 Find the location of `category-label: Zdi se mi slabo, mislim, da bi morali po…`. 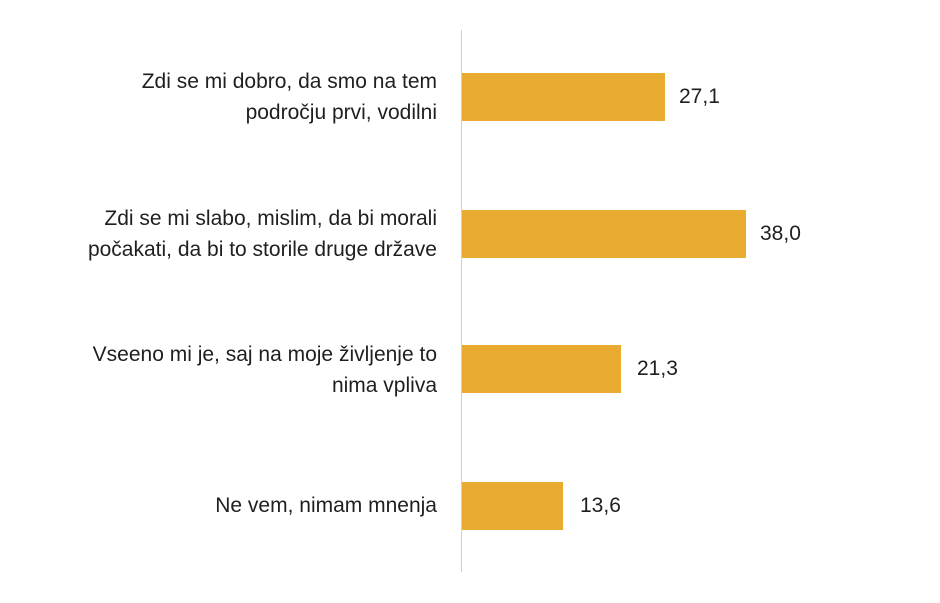

category-label: Zdi se mi slabo, mislim, da bi morali po… is located at coordinates (218, 234).